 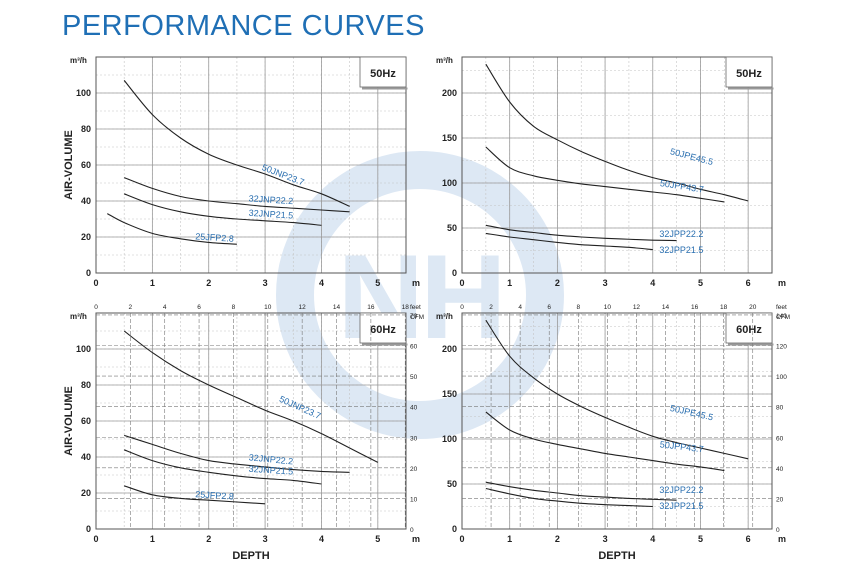 I want to click on cfm-tick-label: 140, so click(x=781, y=316).